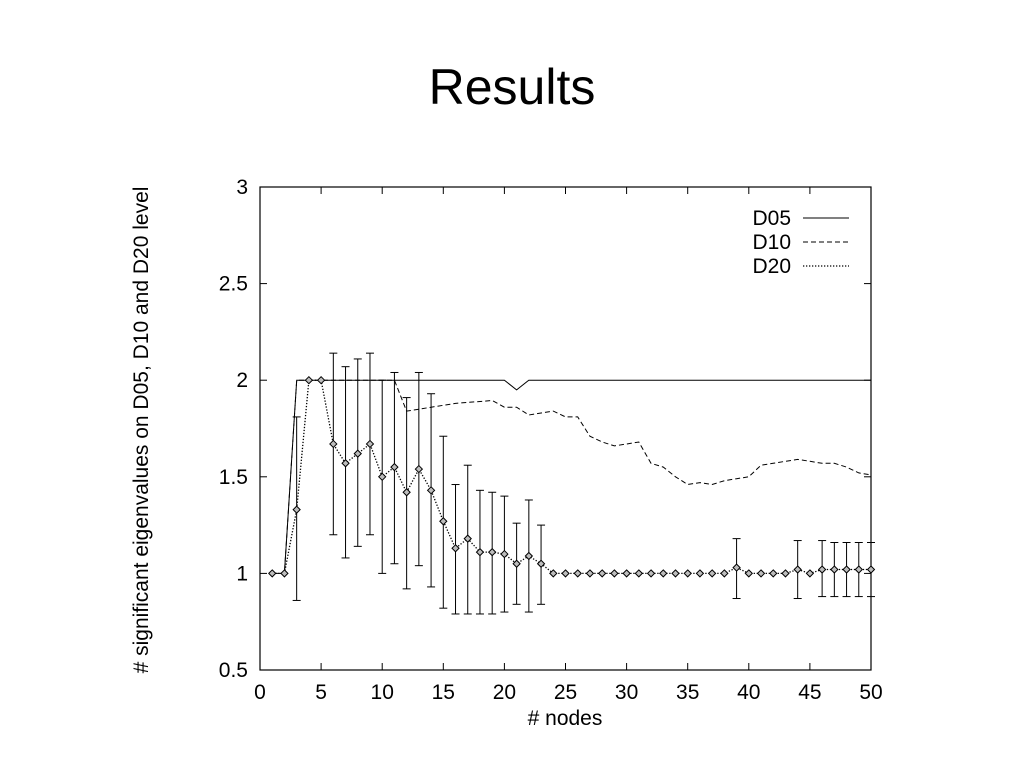 The height and width of the screenshot is (768, 1024). I want to click on y-tick-label: 1.5, so click(233, 477).